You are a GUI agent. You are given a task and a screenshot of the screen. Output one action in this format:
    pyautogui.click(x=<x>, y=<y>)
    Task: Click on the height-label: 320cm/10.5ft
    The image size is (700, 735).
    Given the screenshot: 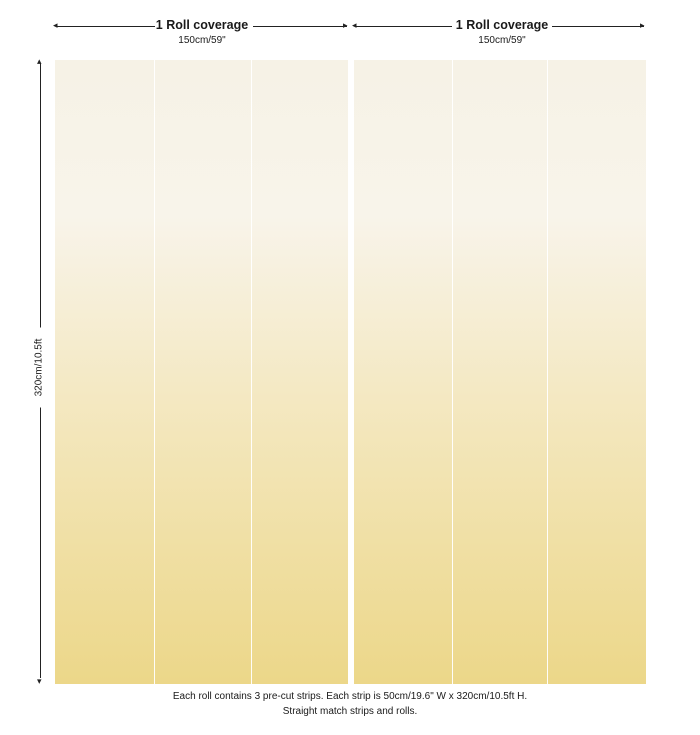 What is the action you would take?
    pyautogui.click(x=39, y=367)
    